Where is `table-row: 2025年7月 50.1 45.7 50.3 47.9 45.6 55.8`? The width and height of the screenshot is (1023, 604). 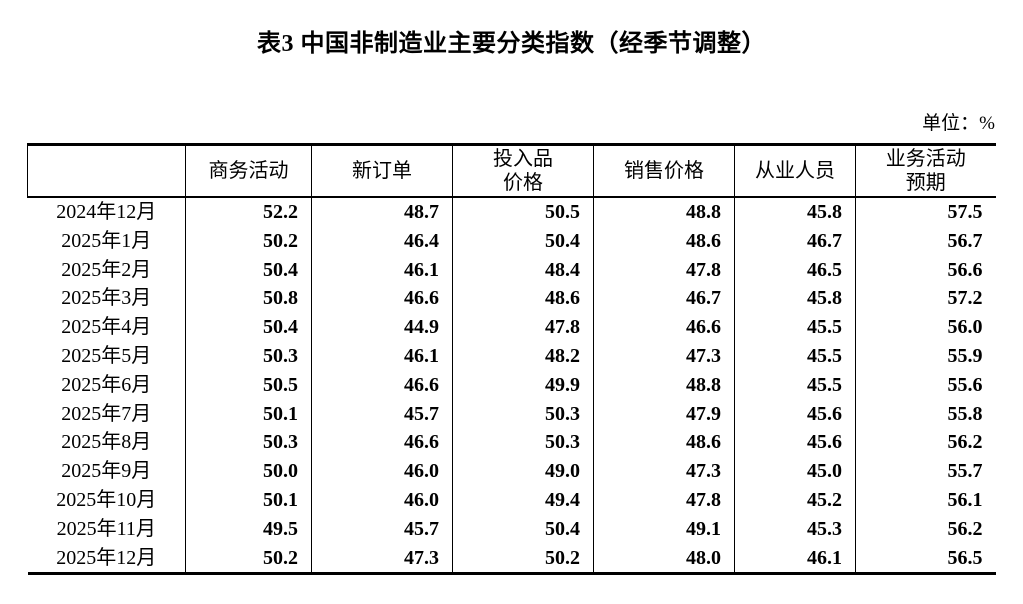
table-row: 2025年7月 50.1 45.7 50.3 47.9 45.6 55.8 is located at coordinates (512, 414).